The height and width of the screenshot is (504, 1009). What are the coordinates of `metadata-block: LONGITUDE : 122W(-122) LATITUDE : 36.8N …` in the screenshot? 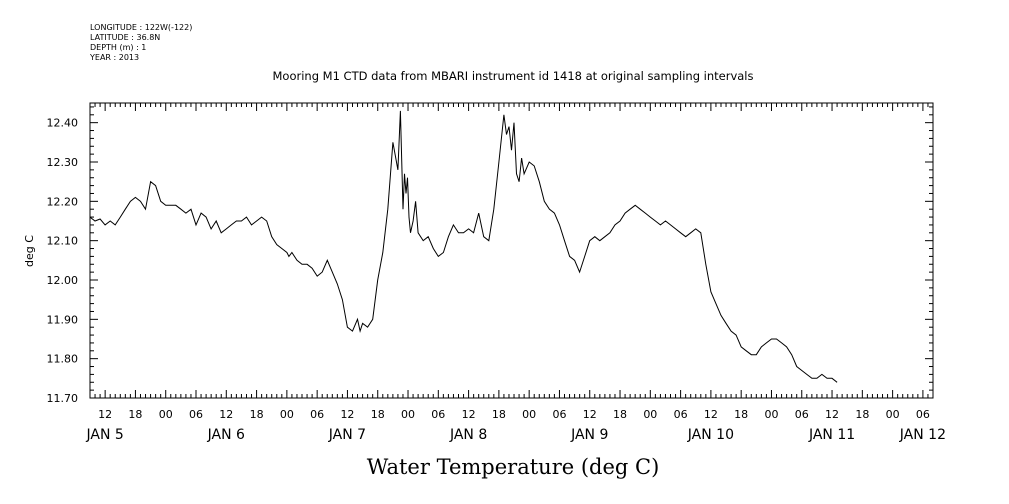 It's located at (140, 42).